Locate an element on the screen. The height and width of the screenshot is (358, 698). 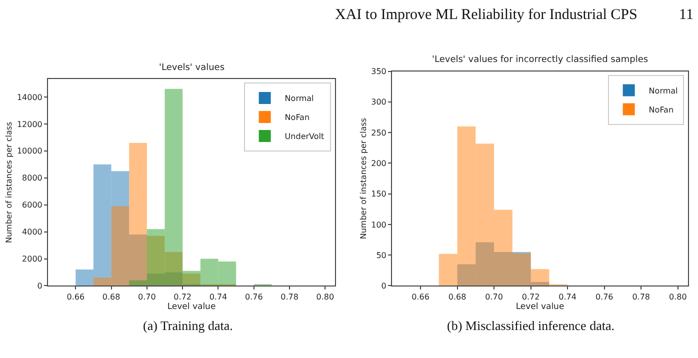
y-tick-label: 6000 is located at coordinates (32, 205).